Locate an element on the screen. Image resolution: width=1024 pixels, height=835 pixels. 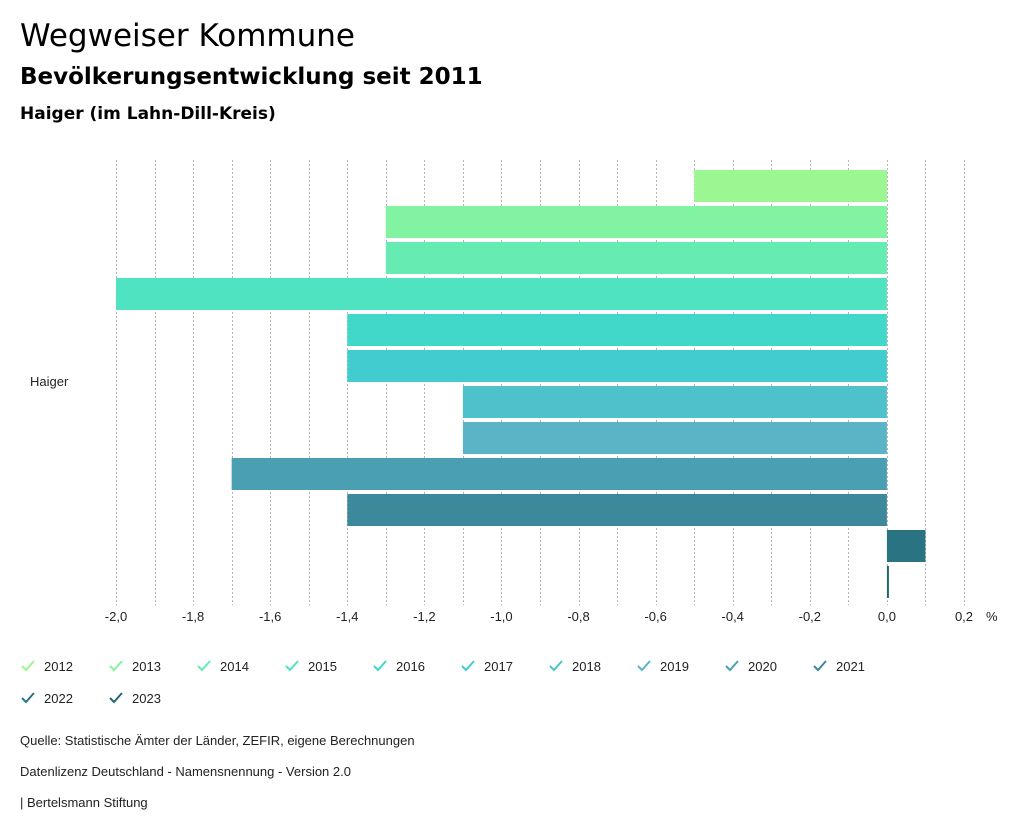
region-label: Haiger (im Lahn-Dill-Kreis) is located at coordinates (148, 114).